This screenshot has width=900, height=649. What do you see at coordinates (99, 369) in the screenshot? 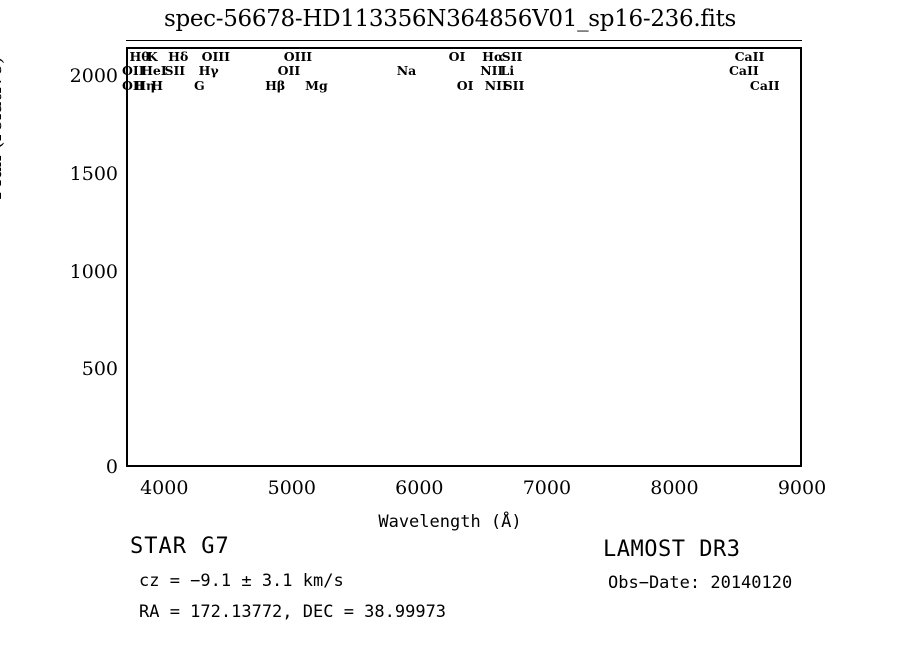
I see `y-tick-label: 500` at bounding box center [99, 369].